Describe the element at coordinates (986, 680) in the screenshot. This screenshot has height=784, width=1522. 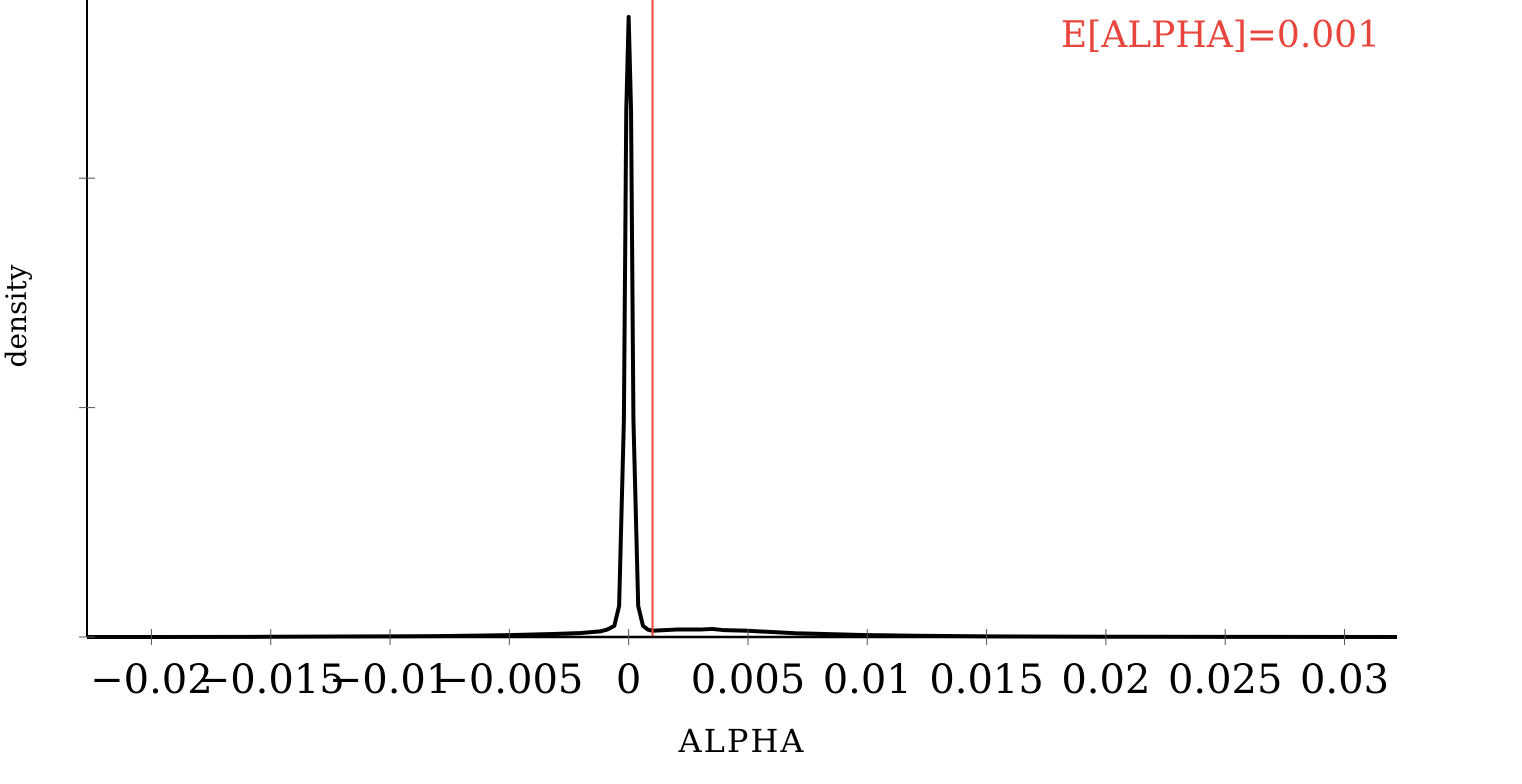
I see `x-tick-label: 0.015` at that location.